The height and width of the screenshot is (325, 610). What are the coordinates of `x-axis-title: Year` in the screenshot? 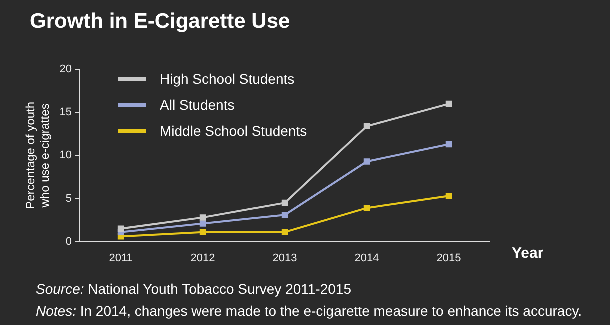 It's located at (528, 253).